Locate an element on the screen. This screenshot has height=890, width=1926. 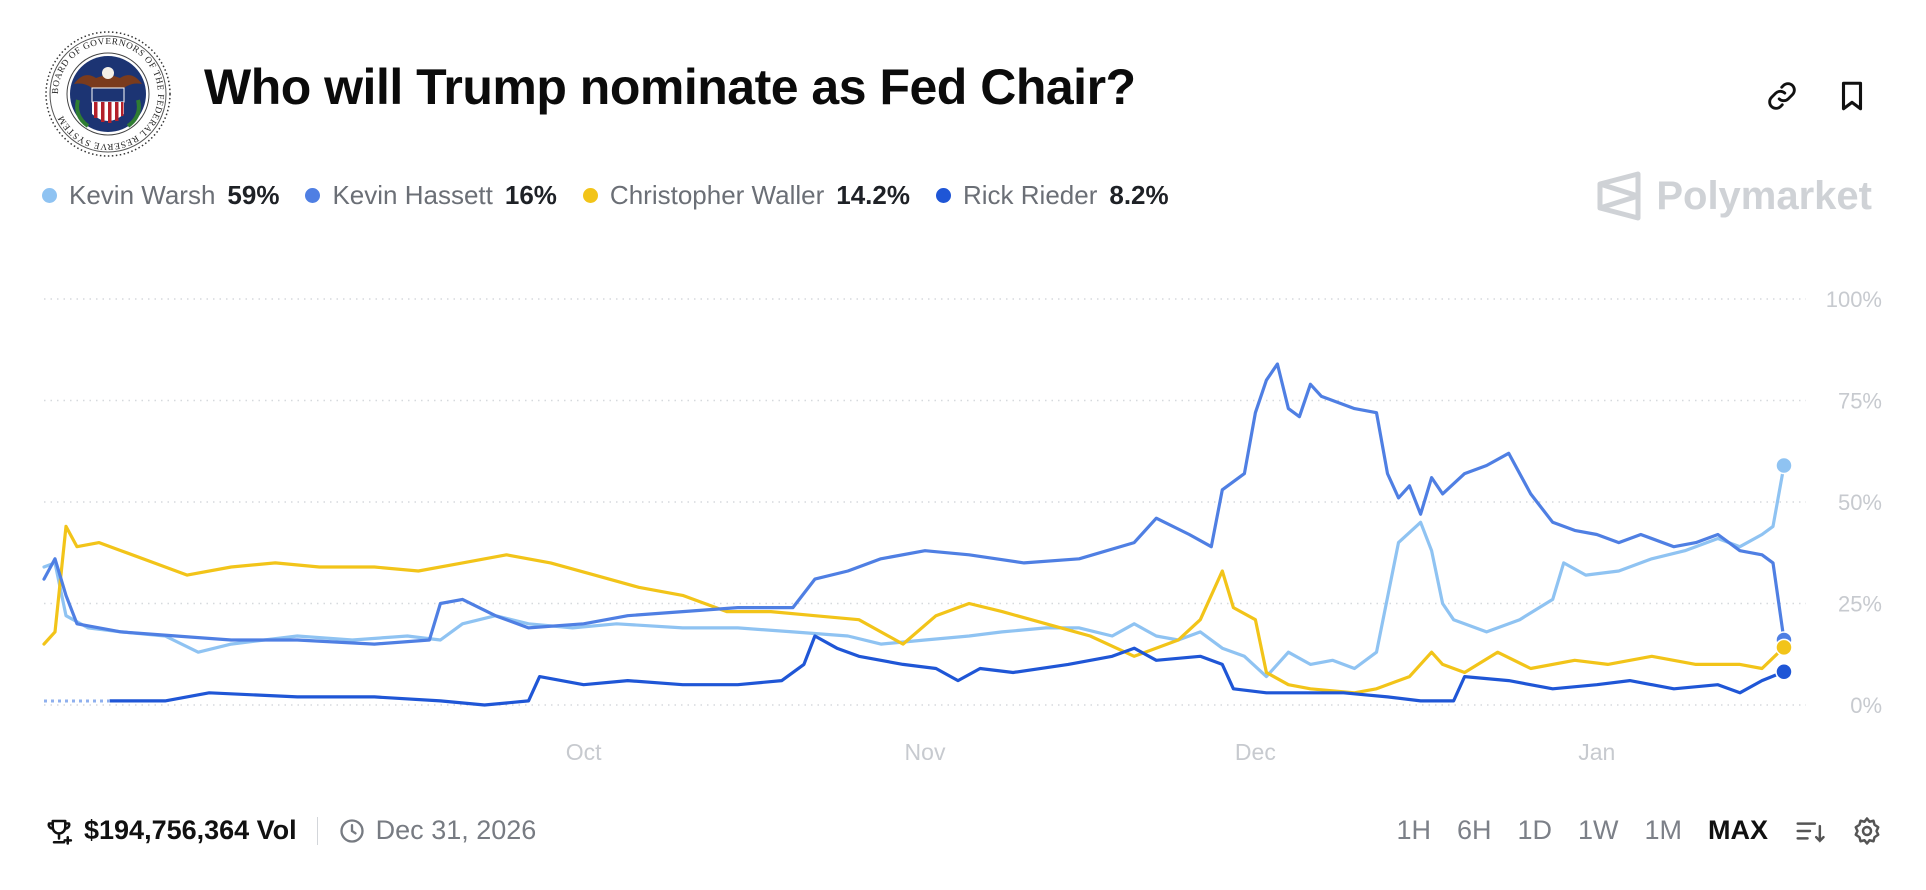
legend-item-hassett: Kevin Hassett 16% is located at coordinates (431, 195).